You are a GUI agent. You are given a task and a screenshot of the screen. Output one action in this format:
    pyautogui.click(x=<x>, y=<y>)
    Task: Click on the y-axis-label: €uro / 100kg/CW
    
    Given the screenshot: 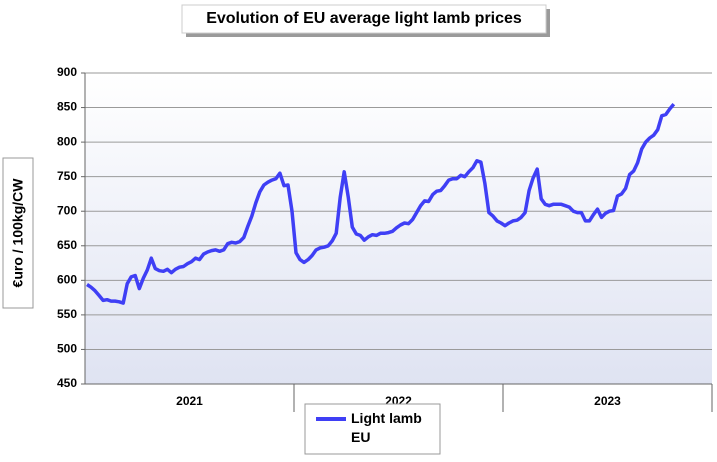 What is the action you would take?
    pyautogui.click(x=18, y=233)
    